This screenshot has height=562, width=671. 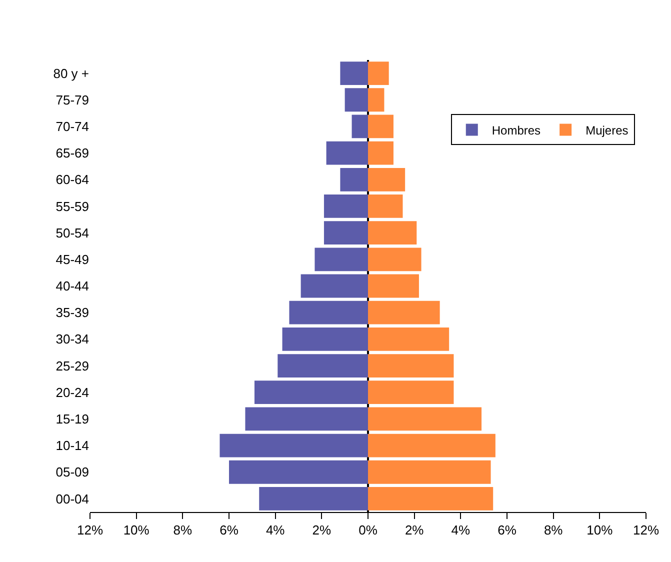 I want to click on y-tick-label: 50-54, so click(x=72, y=232).